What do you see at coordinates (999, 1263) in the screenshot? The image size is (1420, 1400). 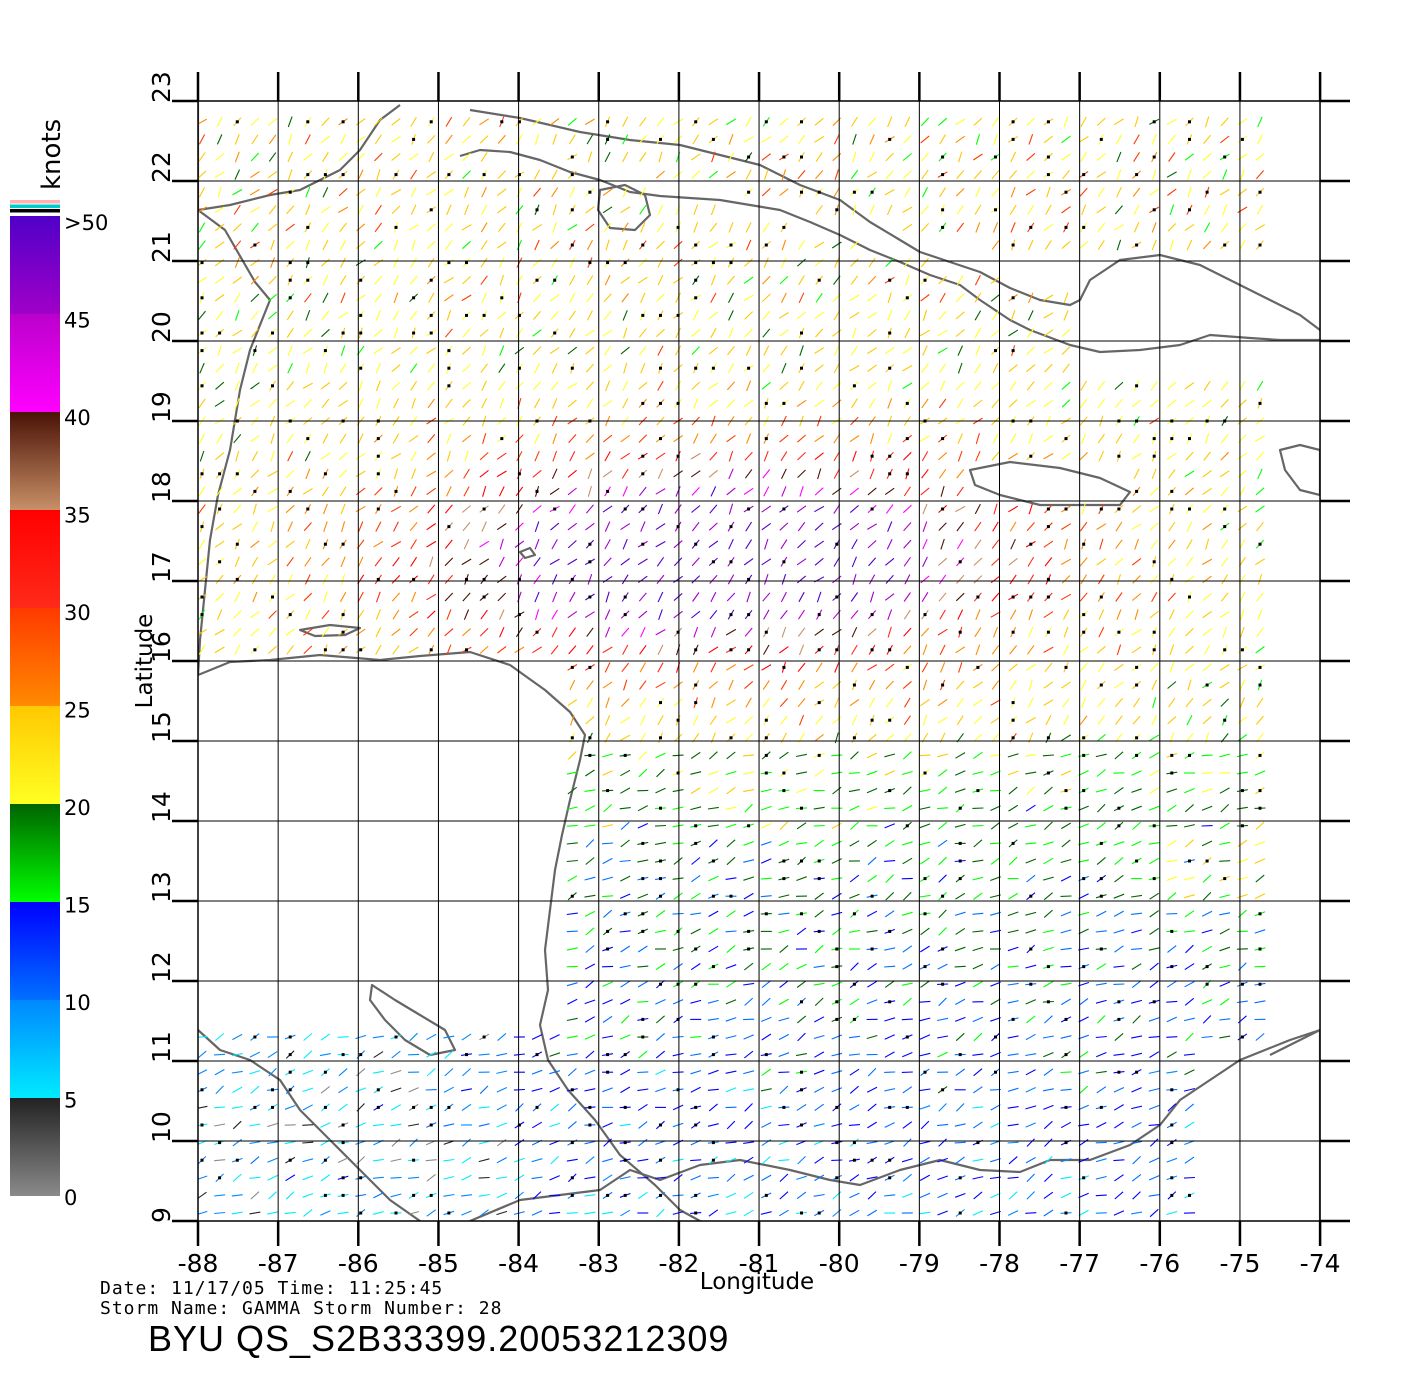 I see `lon-tick-label: -78` at bounding box center [999, 1263].